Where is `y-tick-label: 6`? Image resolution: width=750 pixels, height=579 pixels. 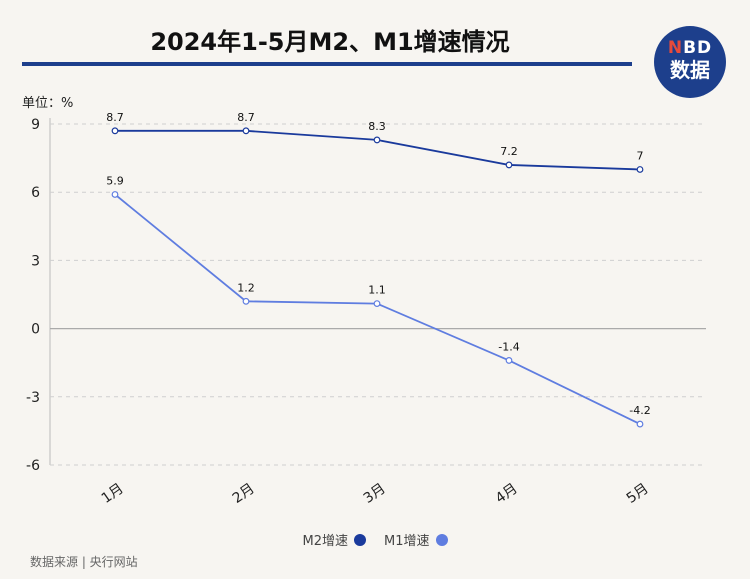 y-tick-label: 6 is located at coordinates (35, 193).